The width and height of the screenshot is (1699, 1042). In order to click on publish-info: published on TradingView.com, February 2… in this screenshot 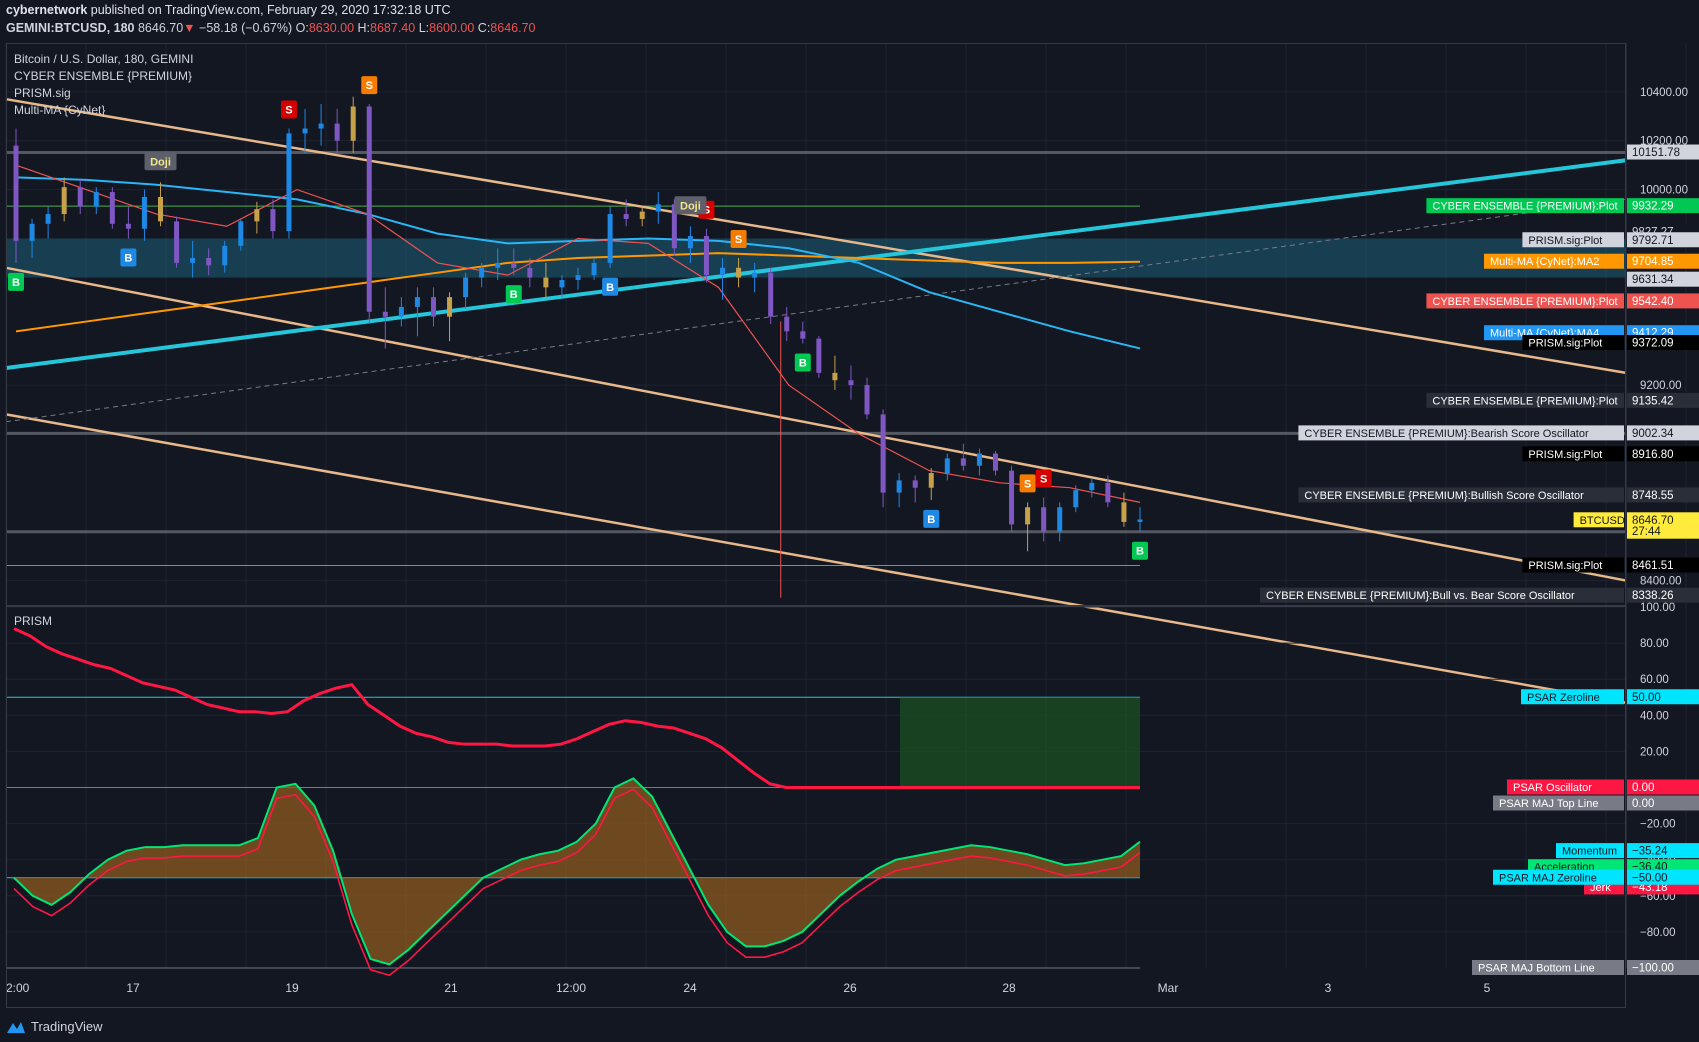, I will do `click(270, 10)`.